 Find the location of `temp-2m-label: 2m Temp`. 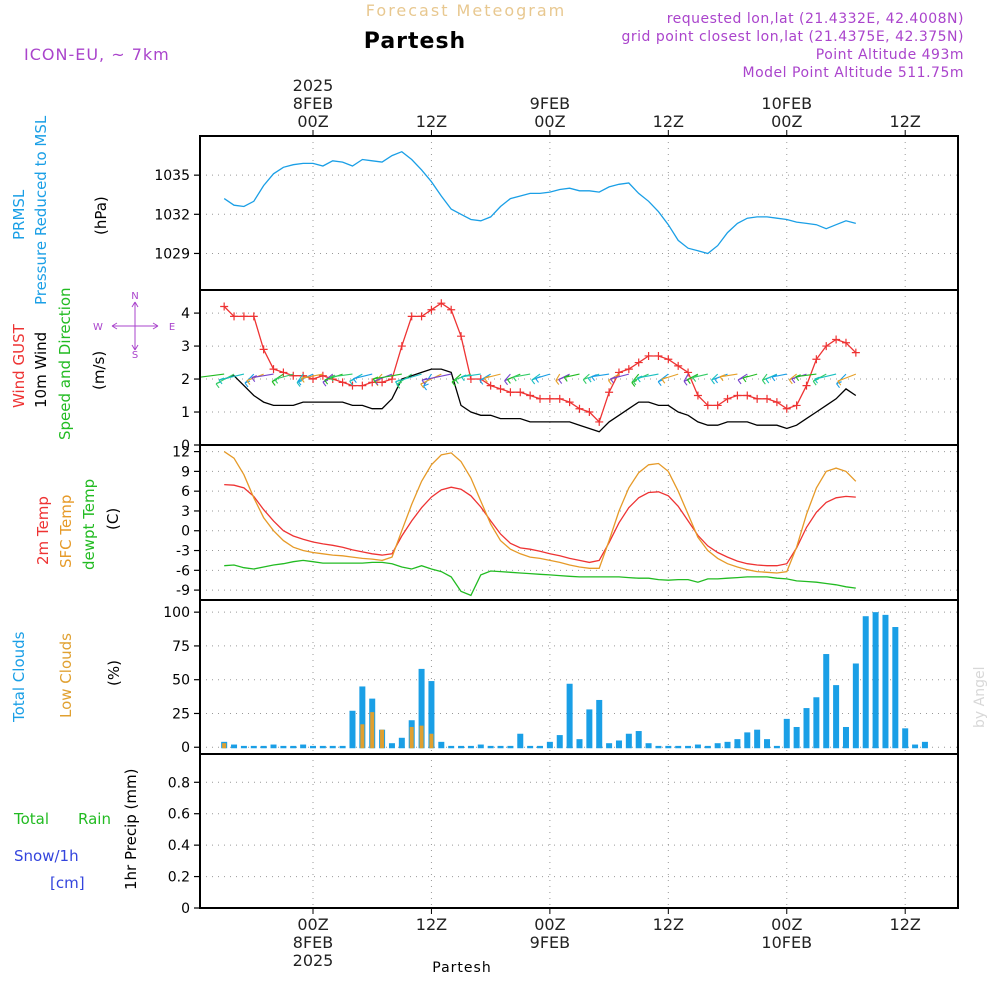

temp-2m-label: 2m Temp is located at coordinates (43, 530).